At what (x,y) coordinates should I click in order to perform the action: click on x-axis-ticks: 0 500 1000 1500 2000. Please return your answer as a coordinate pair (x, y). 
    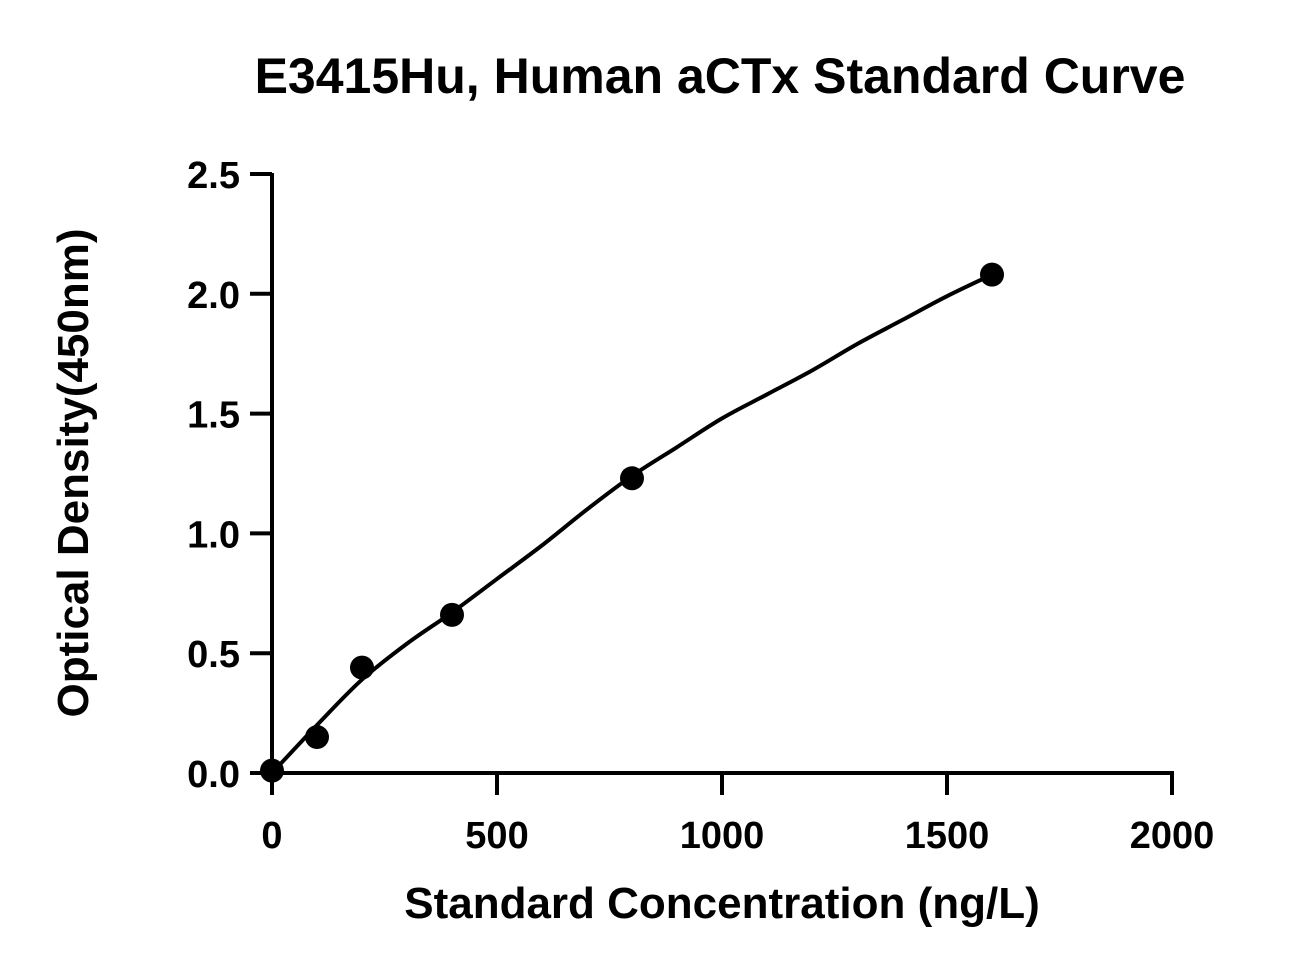
    Looking at the image, I should click on (737, 815).